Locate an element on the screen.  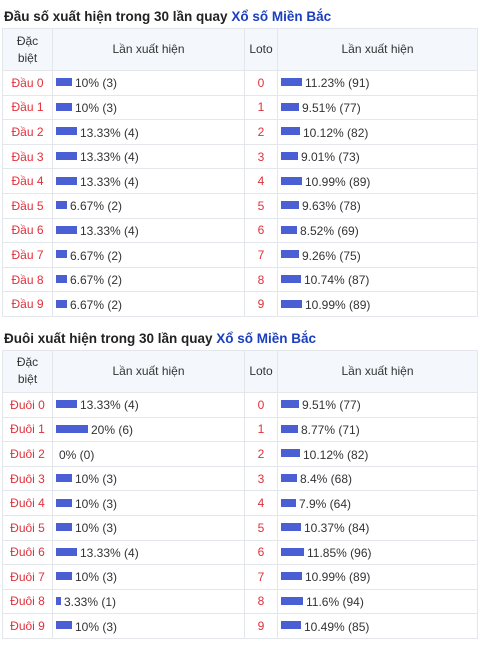
header-lan-xuat-hien: Lần xuất hiện is located at coordinates (148, 371).